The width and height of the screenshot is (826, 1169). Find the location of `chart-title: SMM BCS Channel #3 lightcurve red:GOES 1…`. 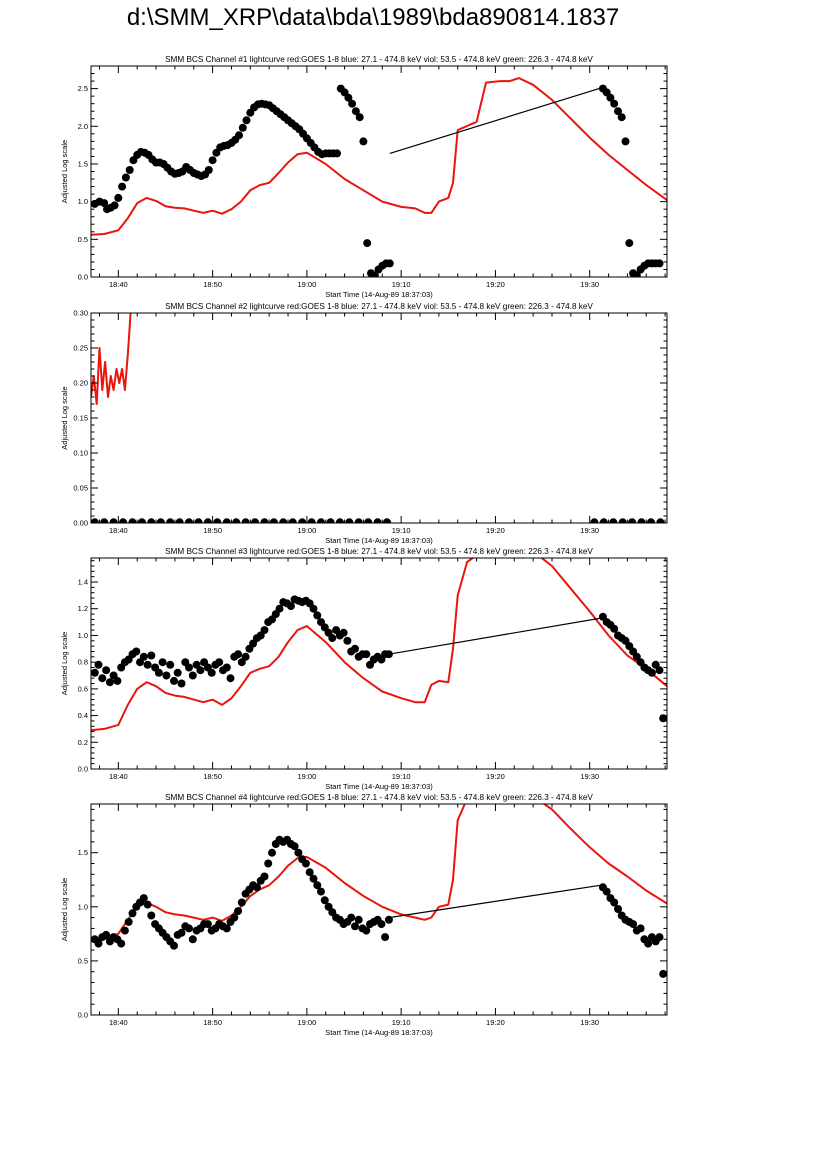

chart-title: SMM BCS Channel #3 lightcurve red:GOES 1… is located at coordinates (379, 551).